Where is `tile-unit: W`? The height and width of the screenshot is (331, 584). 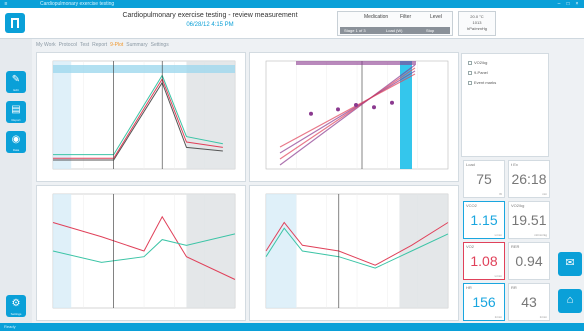 tile-unit: W is located at coordinates (500, 194).